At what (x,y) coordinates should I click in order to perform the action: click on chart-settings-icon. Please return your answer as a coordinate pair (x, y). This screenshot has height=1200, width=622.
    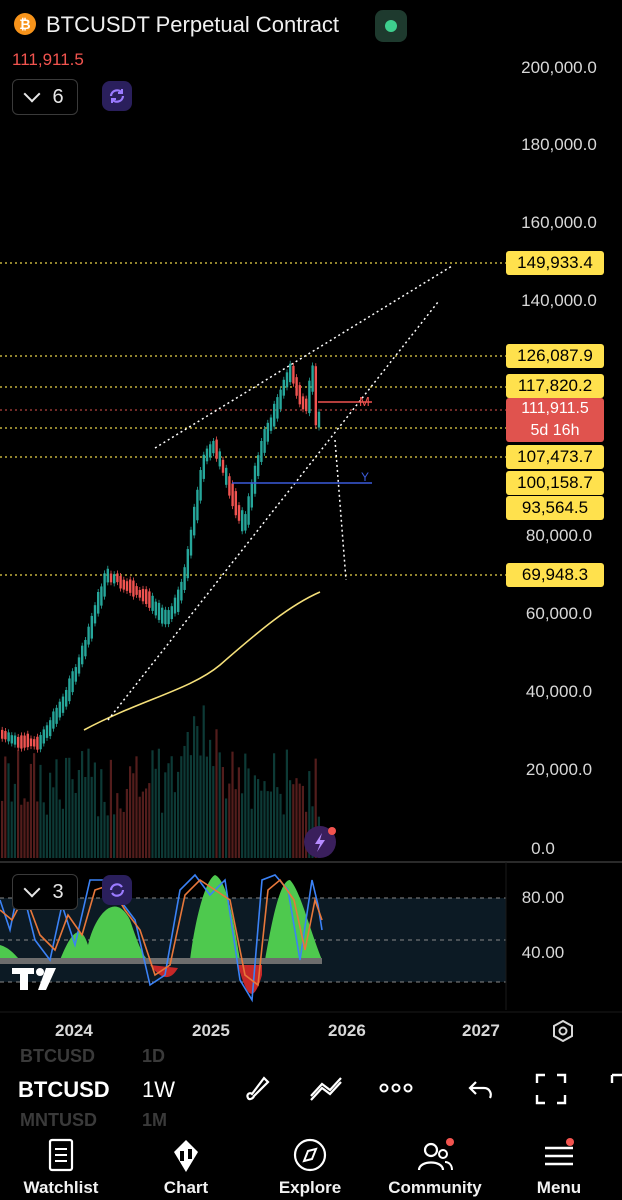
    Looking at the image, I should click on (563, 1031).